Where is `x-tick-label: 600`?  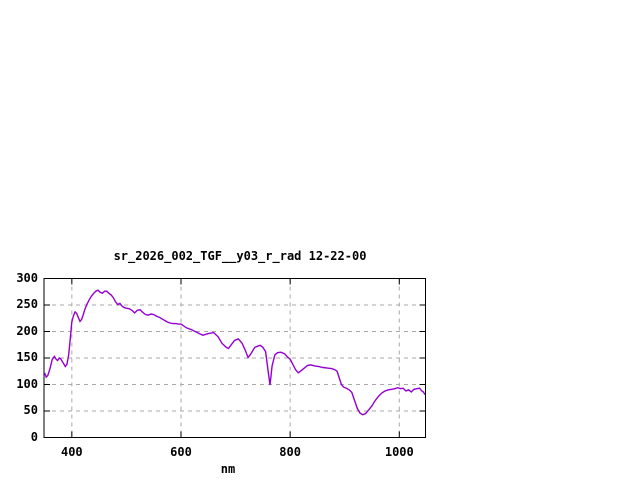
x-tick-label: 600 is located at coordinates (181, 452).